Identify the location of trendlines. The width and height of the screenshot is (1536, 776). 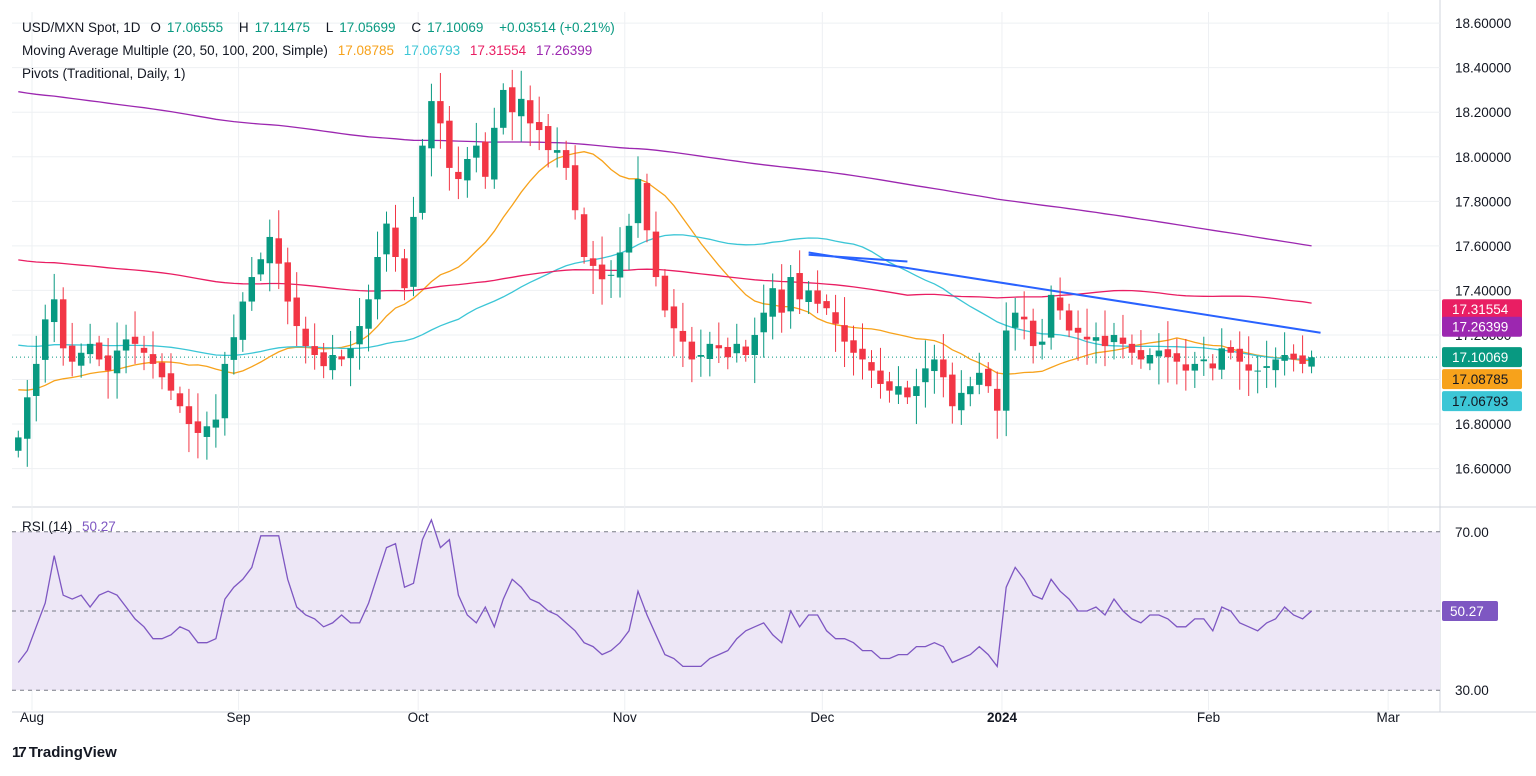
(1064, 292).